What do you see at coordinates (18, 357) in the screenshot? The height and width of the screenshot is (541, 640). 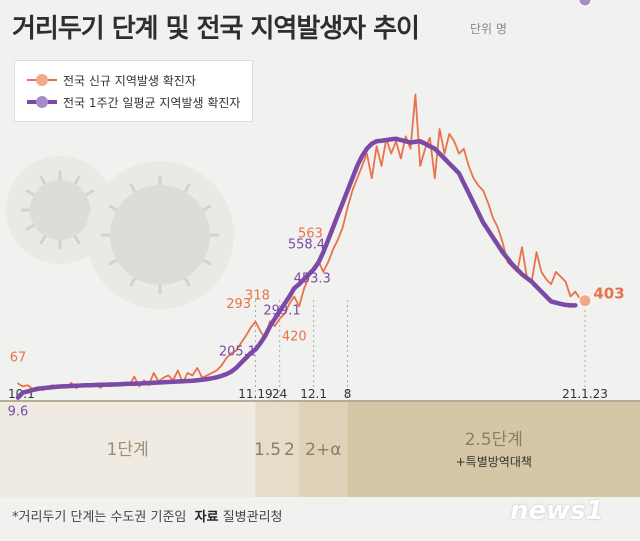 I see `data-label-0-0: 67` at bounding box center [18, 357].